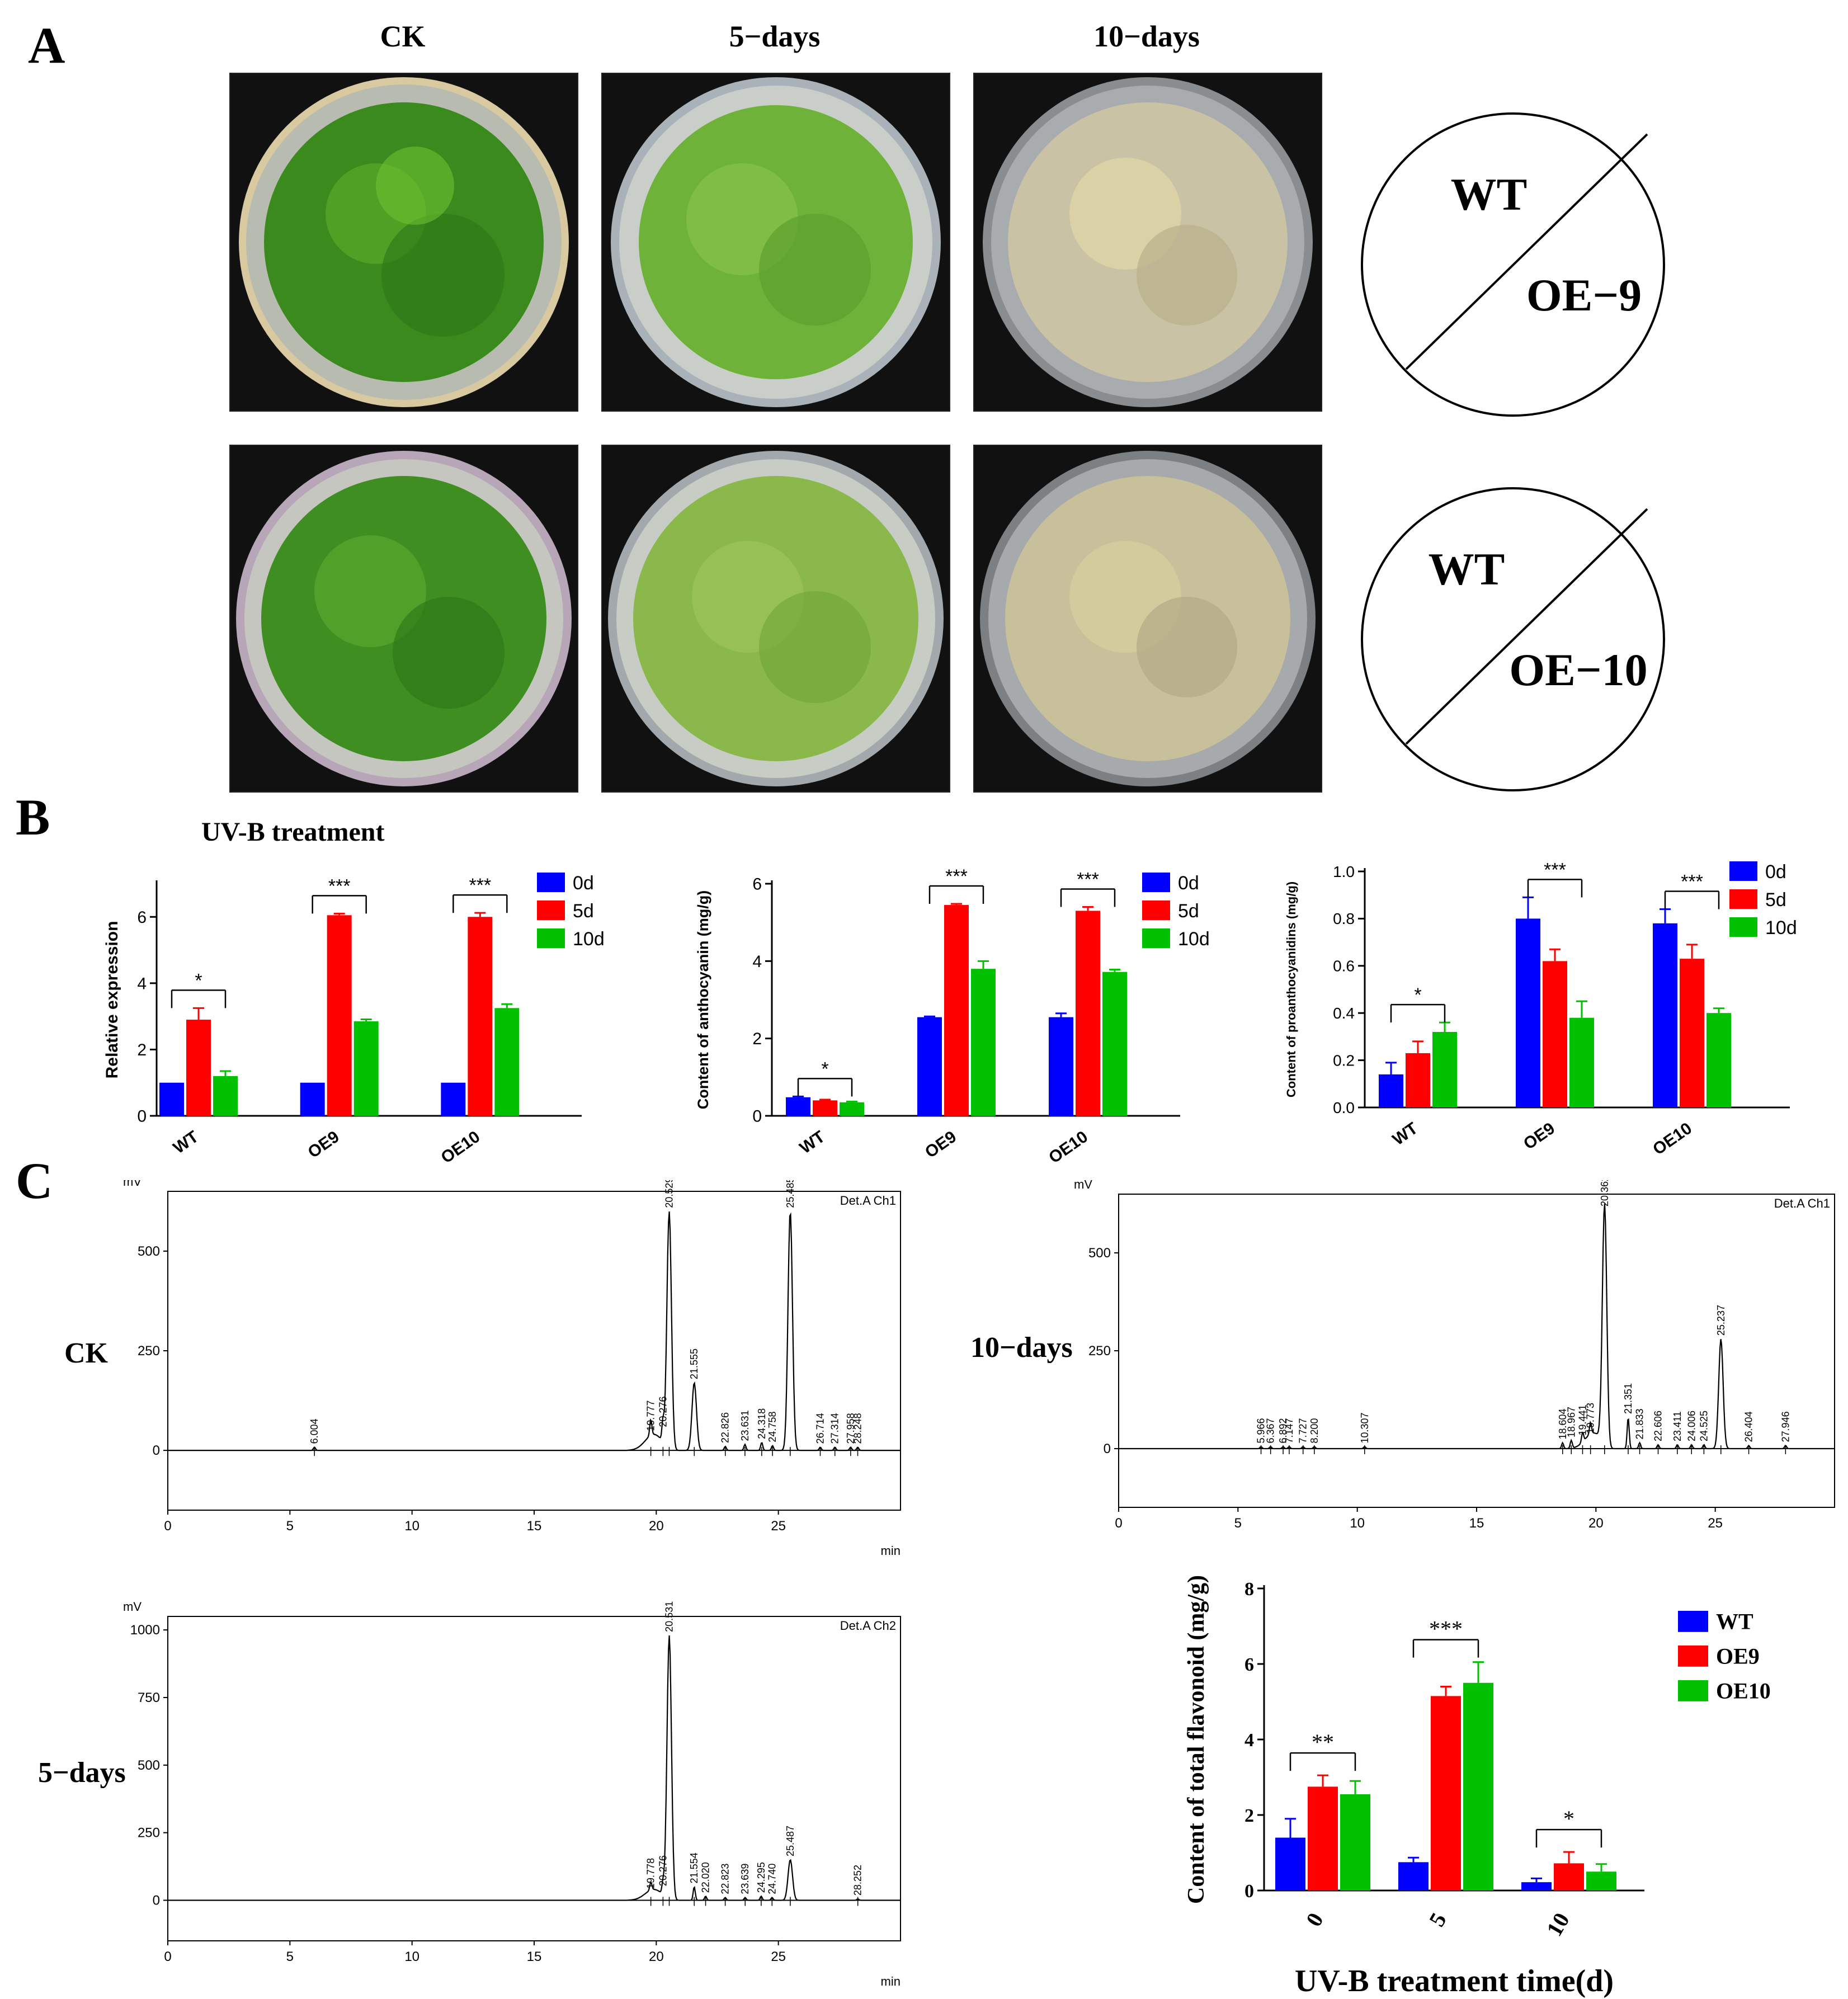 This screenshot has width=1848, height=1999. What do you see at coordinates (1454, 1981) in the screenshot?
I see `x-axis-label: UV-B treatment time(d)` at bounding box center [1454, 1981].